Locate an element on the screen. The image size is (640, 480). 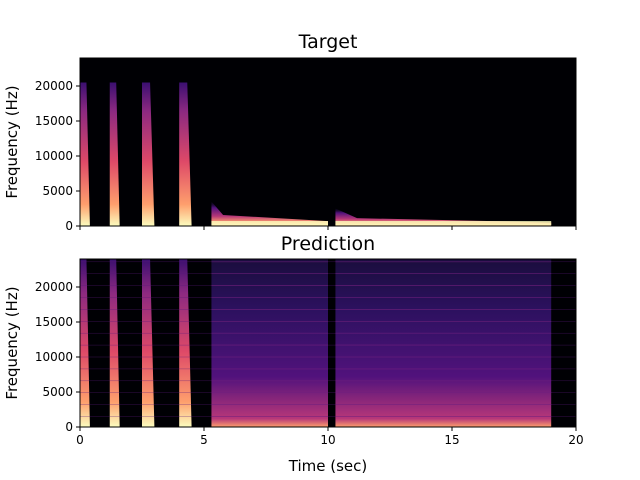
x-tick-label: 15 is located at coordinates (451, 440).